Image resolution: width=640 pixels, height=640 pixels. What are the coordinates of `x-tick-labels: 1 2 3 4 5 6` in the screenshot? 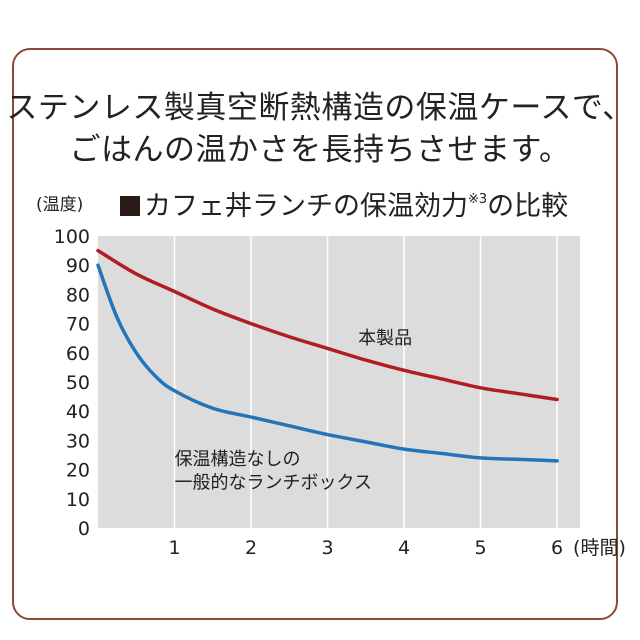 It's located at (365, 548).